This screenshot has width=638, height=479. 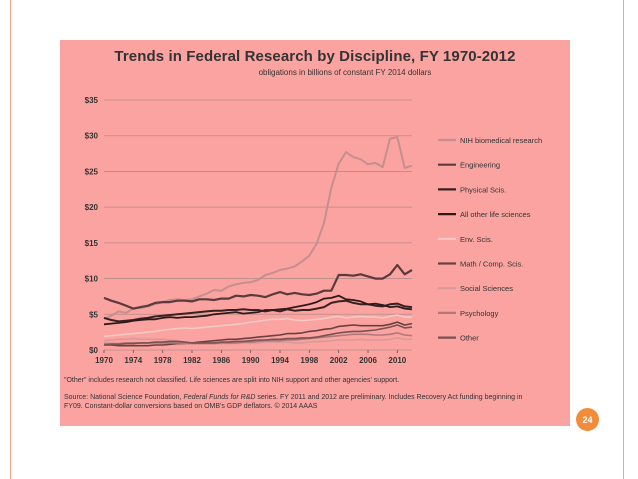 What do you see at coordinates (92, 171) in the screenshot?
I see `y-tick-label: $25` at bounding box center [92, 171].